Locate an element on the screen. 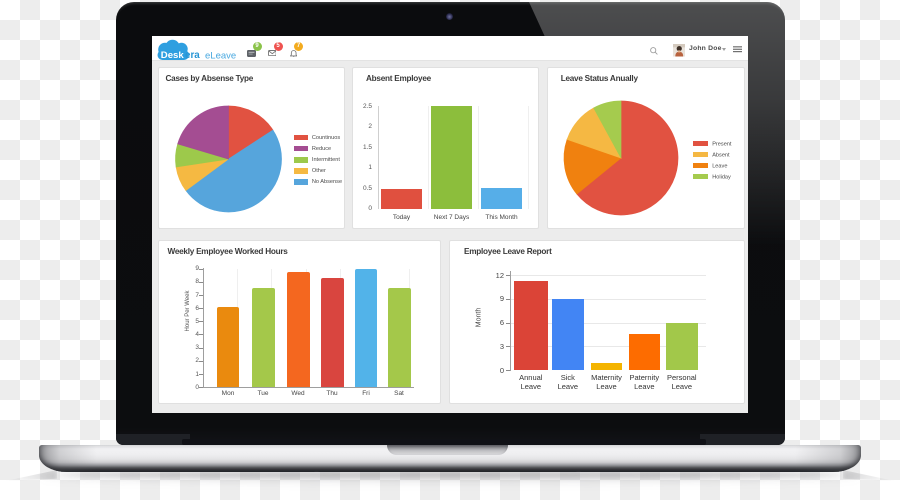 The width and height of the screenshot is (900, 500). svg-text: era is located at coordinates (192, 55).